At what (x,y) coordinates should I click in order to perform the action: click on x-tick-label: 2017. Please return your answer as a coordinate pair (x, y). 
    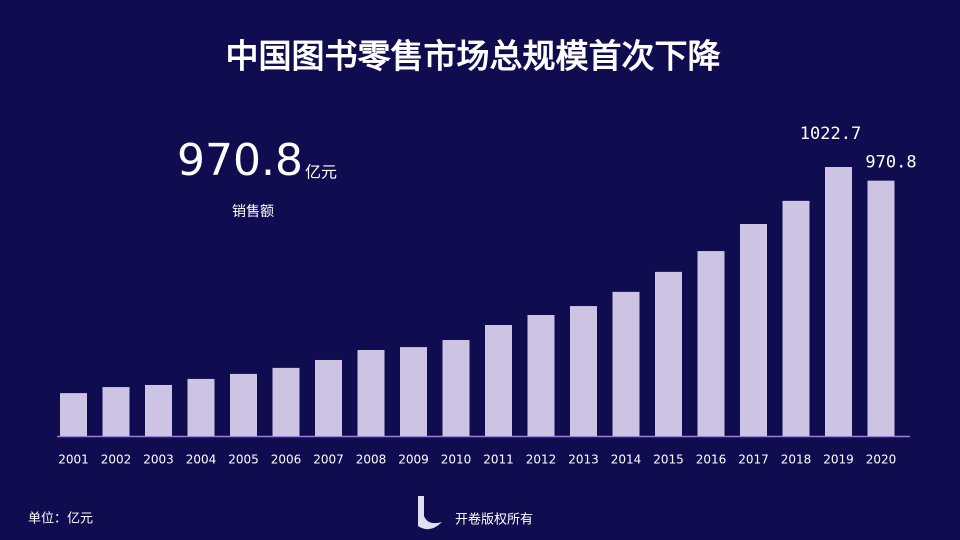
    Looking at the image, I should click on (753, 460).